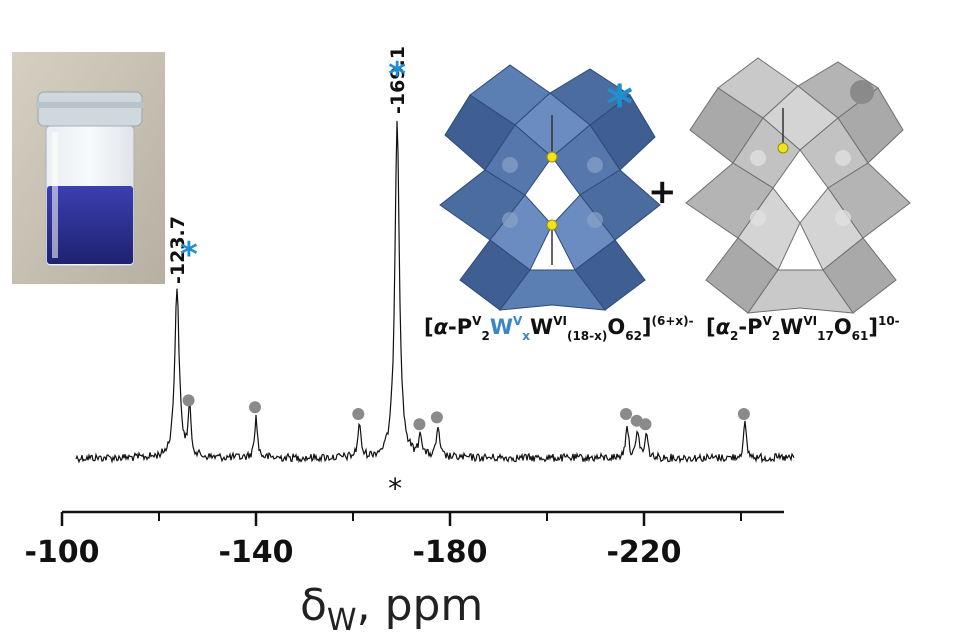 This screenshot has height=634, width=968. What do you see at coordinates (662, 192) in the screenshot?
I see `plus-sign: +` at bounding box center [662, 192].